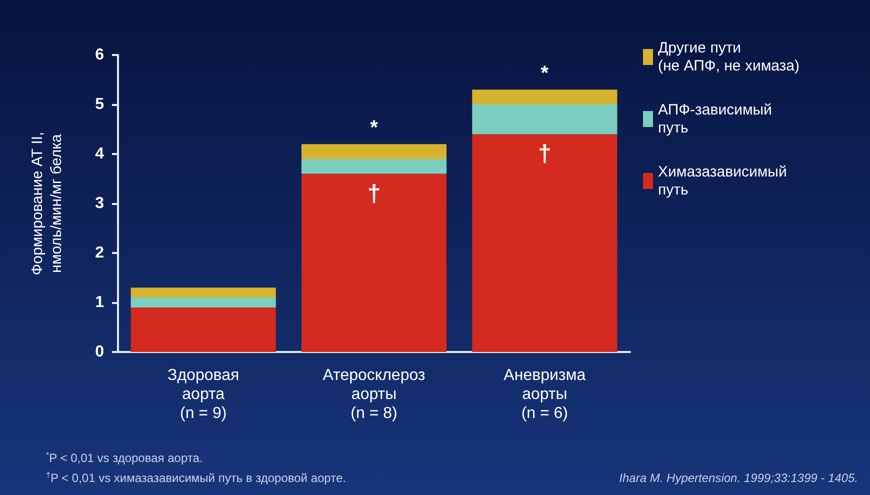 The width and height of the screenshot is (870, 495). Describe the element at coordinates (99, 203) in the screenshot. I see `y-tick-label: 3` at that location.